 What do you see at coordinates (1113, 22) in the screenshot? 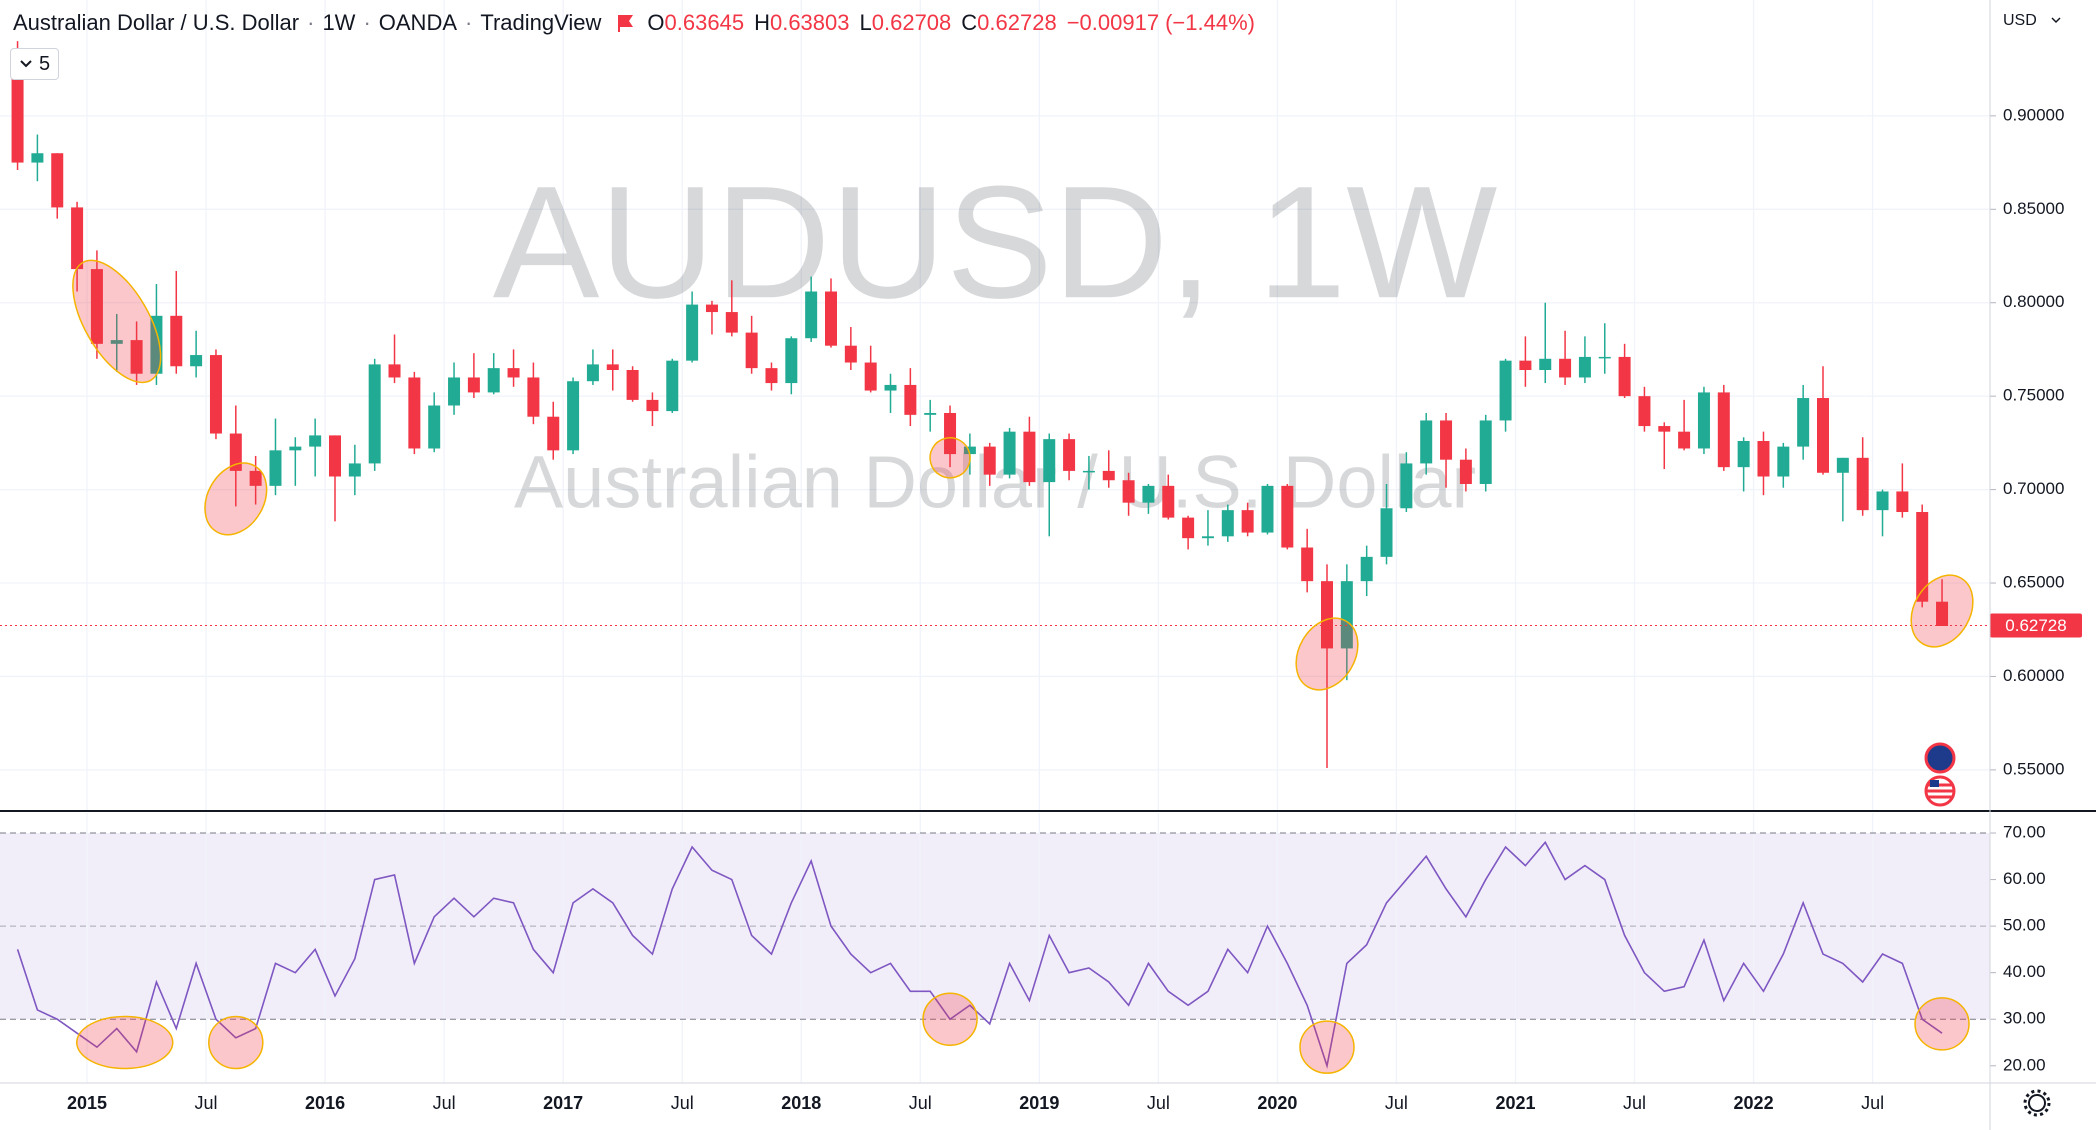
I see `change: −0.00917` at bounding box center [1113, 22].